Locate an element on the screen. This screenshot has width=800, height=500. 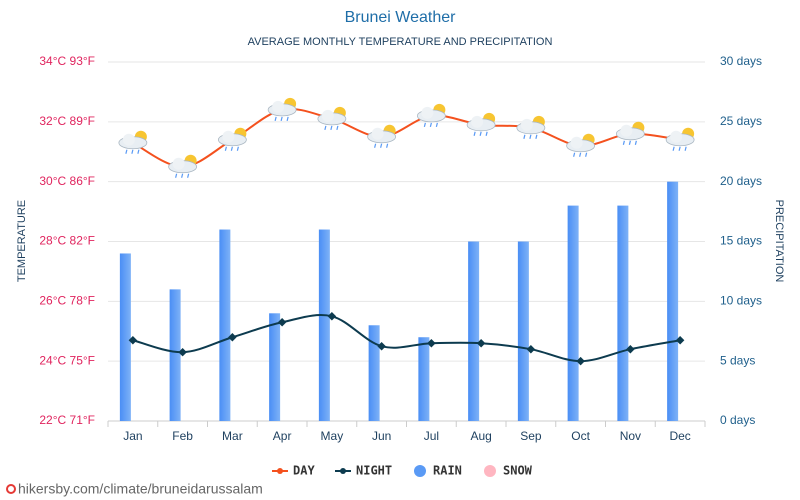
x-tick-label: Jul is located at coordinates (431, 436).